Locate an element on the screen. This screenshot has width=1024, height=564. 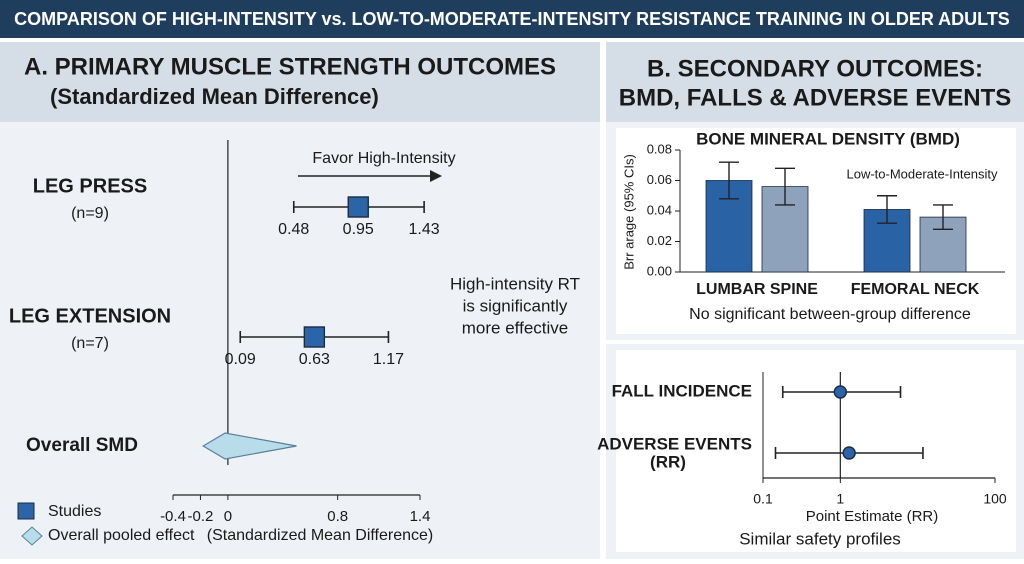
x-tick-label: -0.2 is located at coordinates (201, 516).